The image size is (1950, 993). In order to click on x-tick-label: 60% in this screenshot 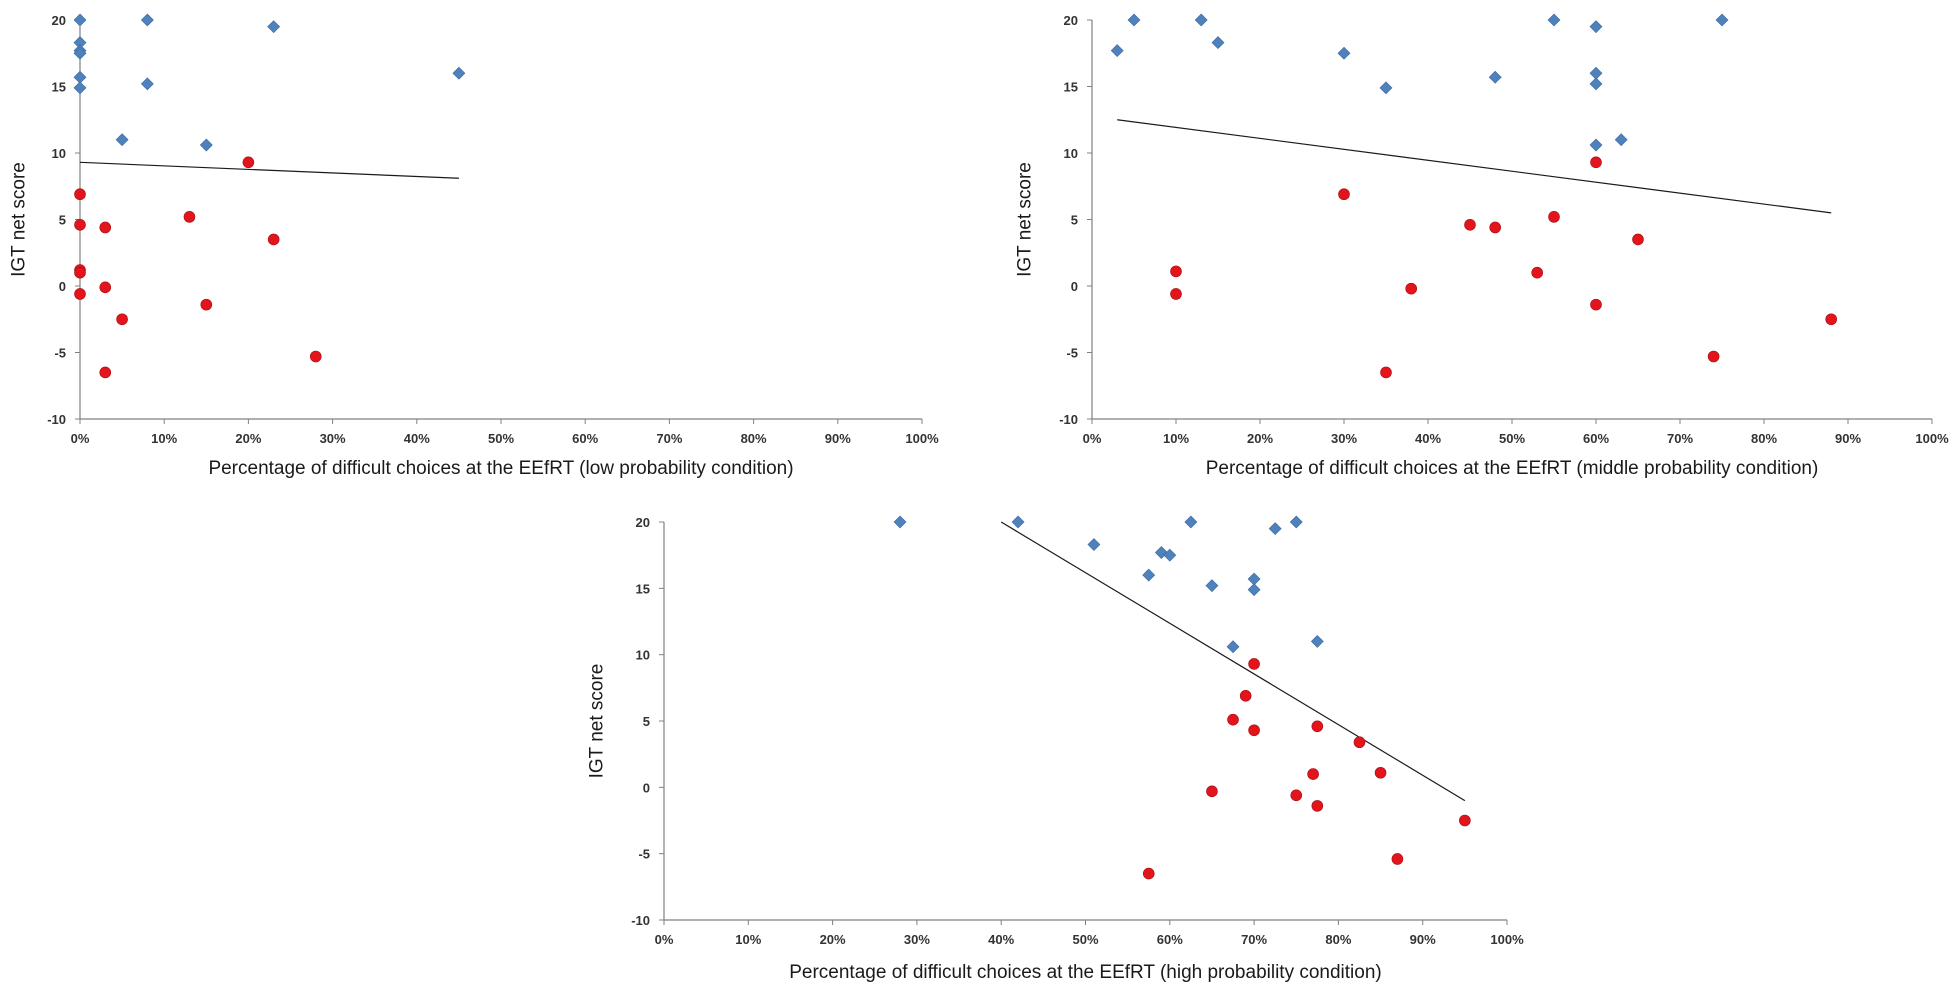, I will do `click(1596, 438)`.